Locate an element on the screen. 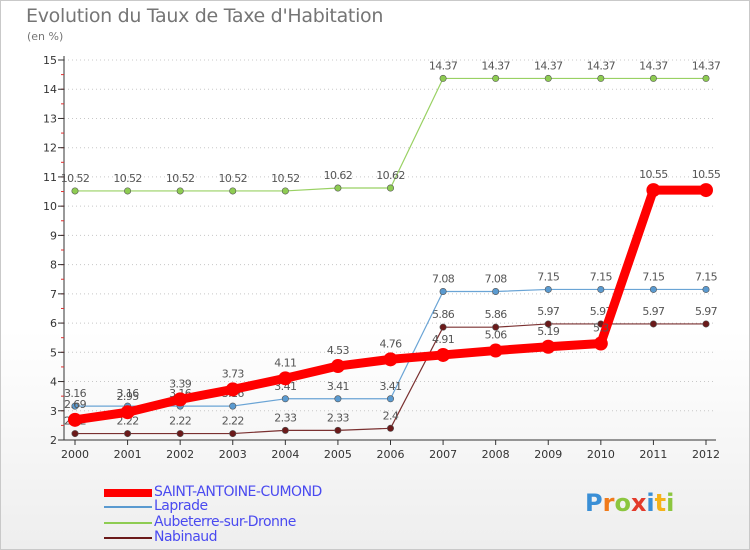 This screenshot has width=750, height=550. x-tick-label: 2002 is located at coordinates (180, 454).